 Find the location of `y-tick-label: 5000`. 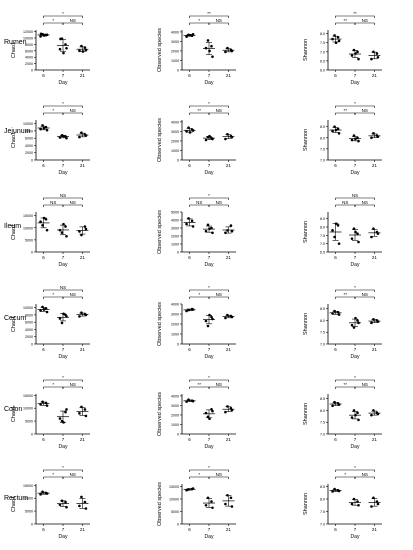

y-tick-label: 5000 is located at coordinates (29, 422).